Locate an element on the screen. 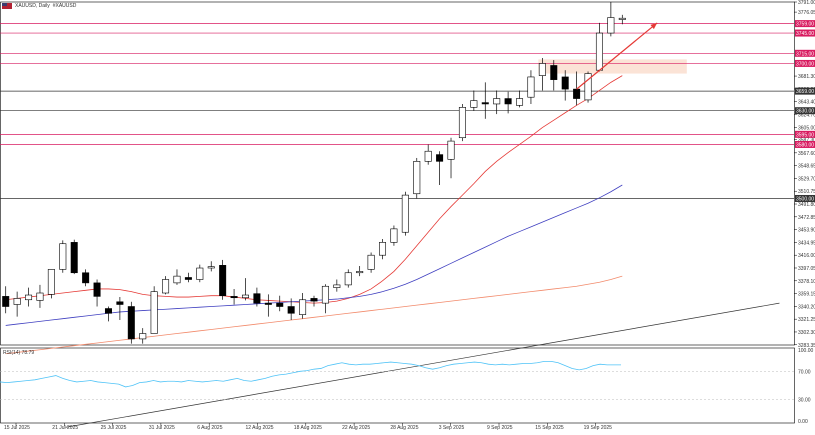 The height and width of the screenshot is (435, 815). price-tick-label: 3643.40 is located at coordinates (806, 103).